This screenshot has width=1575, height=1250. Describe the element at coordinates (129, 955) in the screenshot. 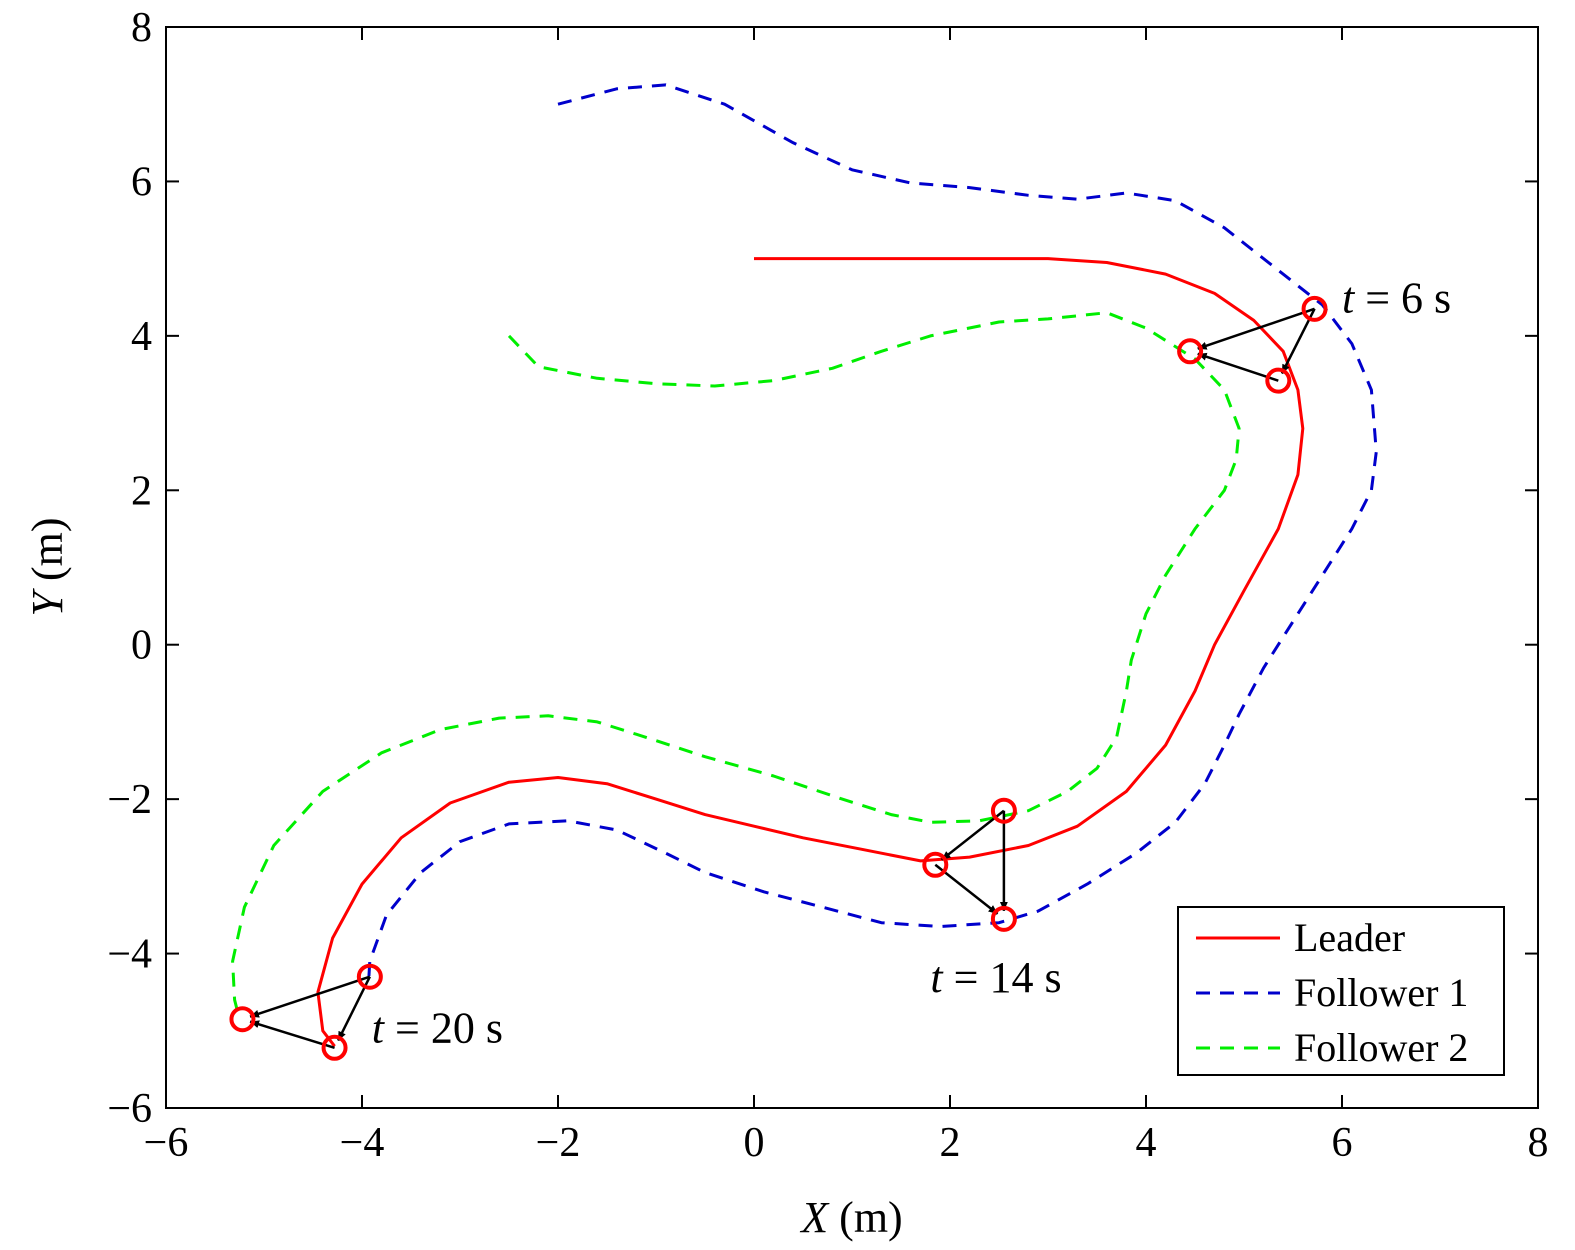

I see `y-tick-label: −4` at that location.